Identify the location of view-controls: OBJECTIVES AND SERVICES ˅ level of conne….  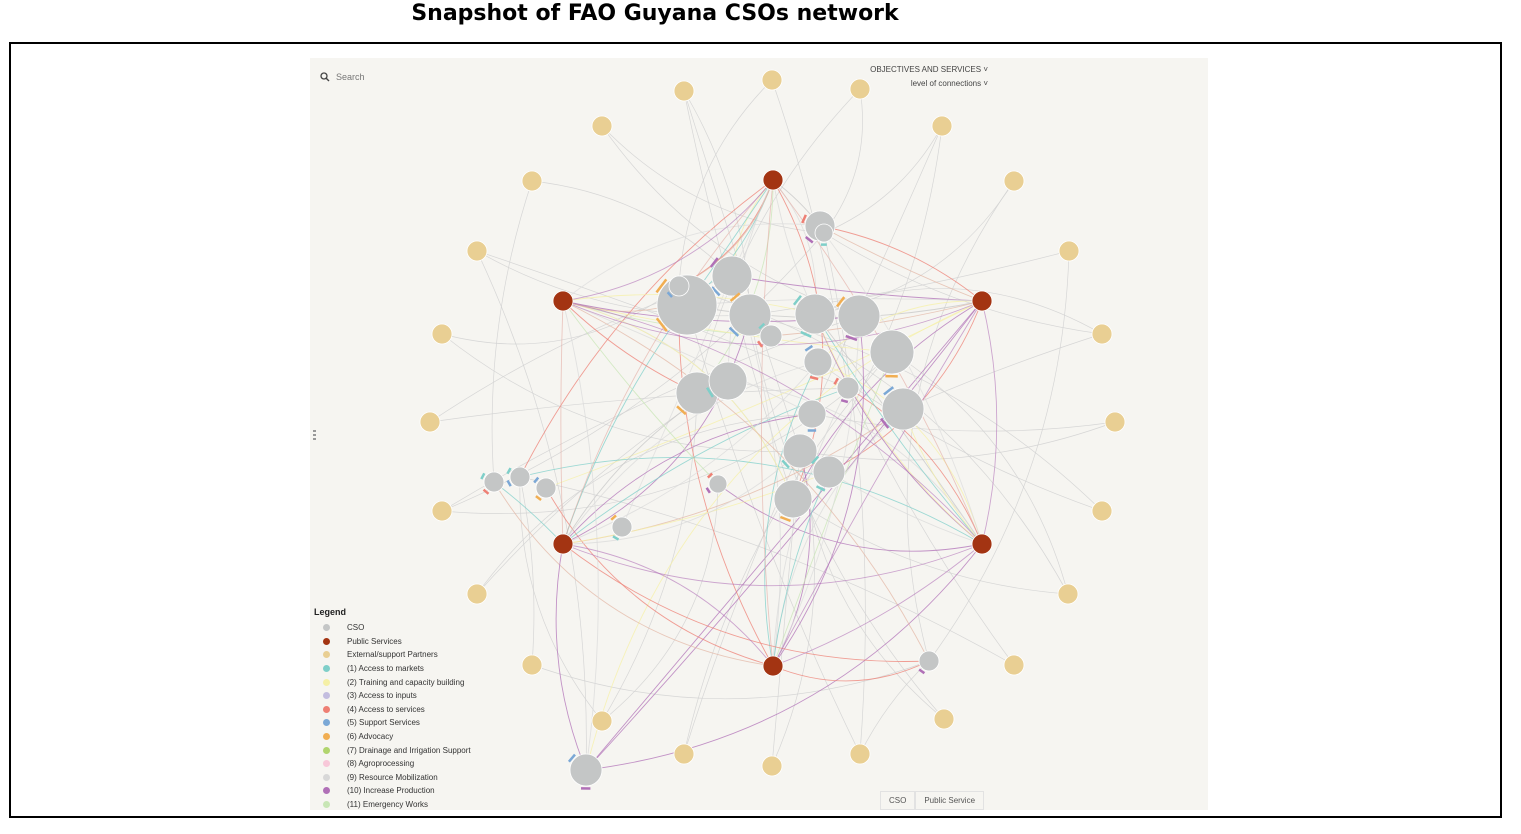
(929, 77).